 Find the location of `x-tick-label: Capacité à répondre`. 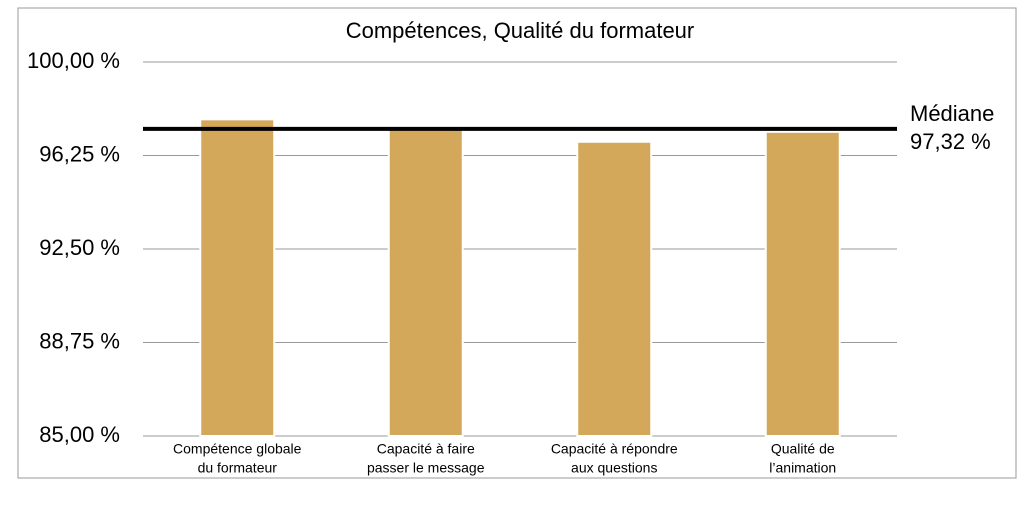

x-tick-label: Capacité à répondre is located at coordinates (614, 449).